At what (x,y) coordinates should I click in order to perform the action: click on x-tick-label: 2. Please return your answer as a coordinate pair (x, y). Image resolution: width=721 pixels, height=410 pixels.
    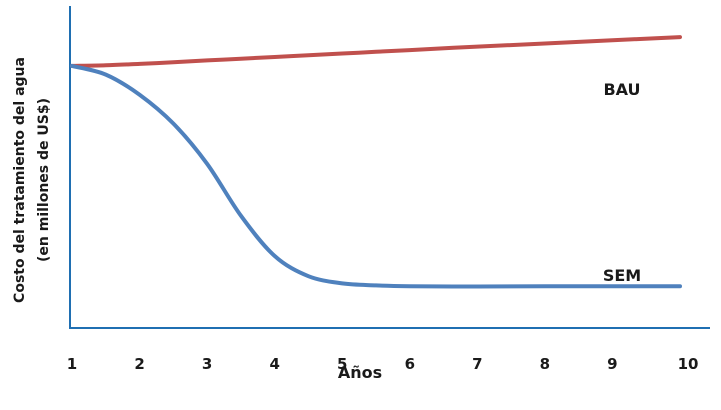
    Looking at the image, I should click on (139, 364).